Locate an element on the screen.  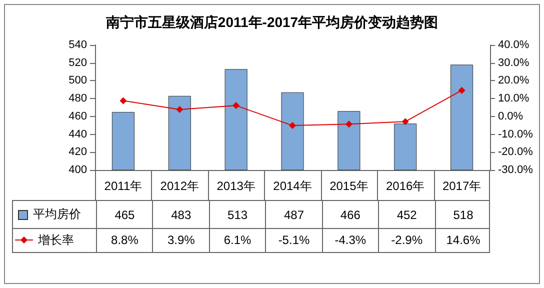
y-tick-label: 500 is located at coordinates (77, 80).